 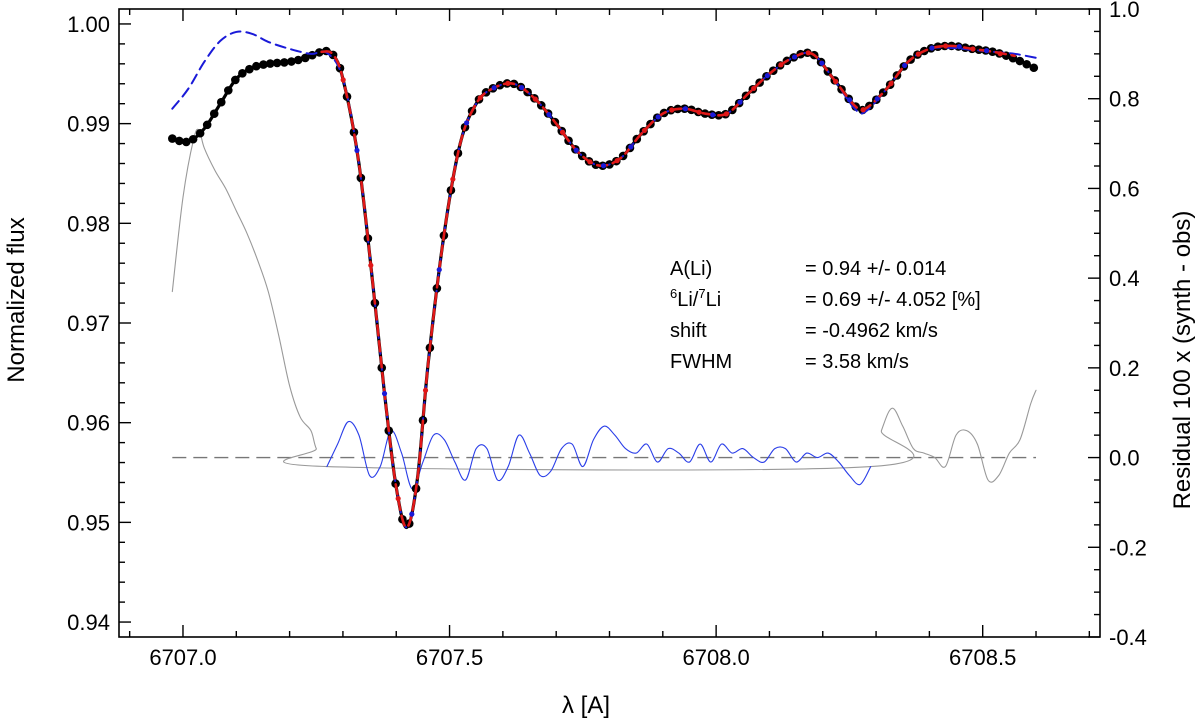 I want to click on x-tick-label: 6708.0, so click(x=715, y=657).